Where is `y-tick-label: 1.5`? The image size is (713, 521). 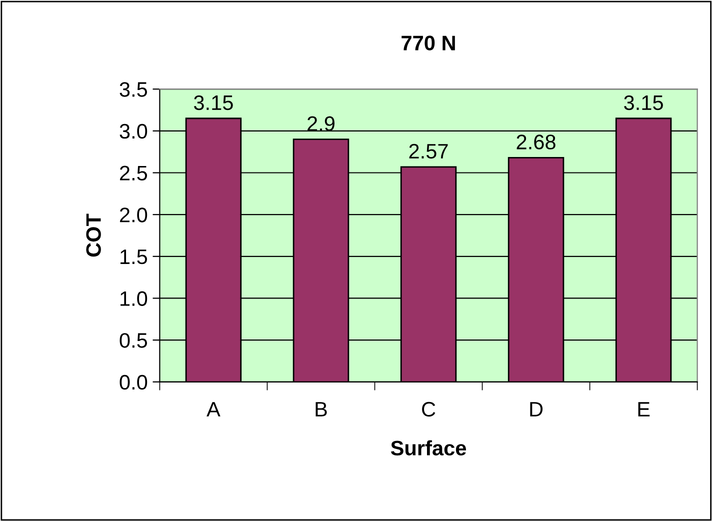 y-tick-label: 1.5 is located at coordinates (134, 257).